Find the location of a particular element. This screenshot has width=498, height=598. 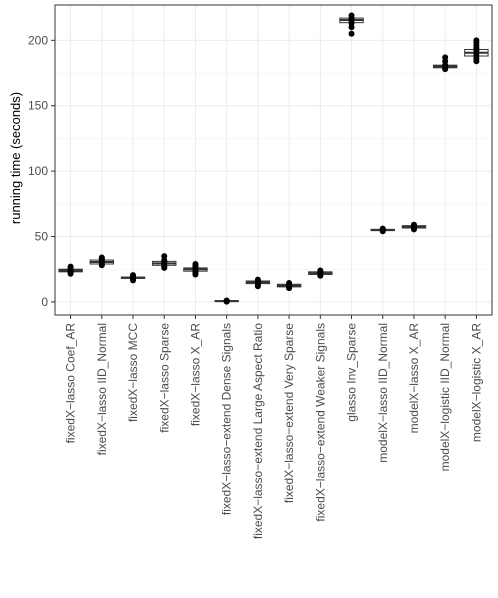

x-tick-label: fixedX−lasso X_AR is located at coordinates (195, 374).